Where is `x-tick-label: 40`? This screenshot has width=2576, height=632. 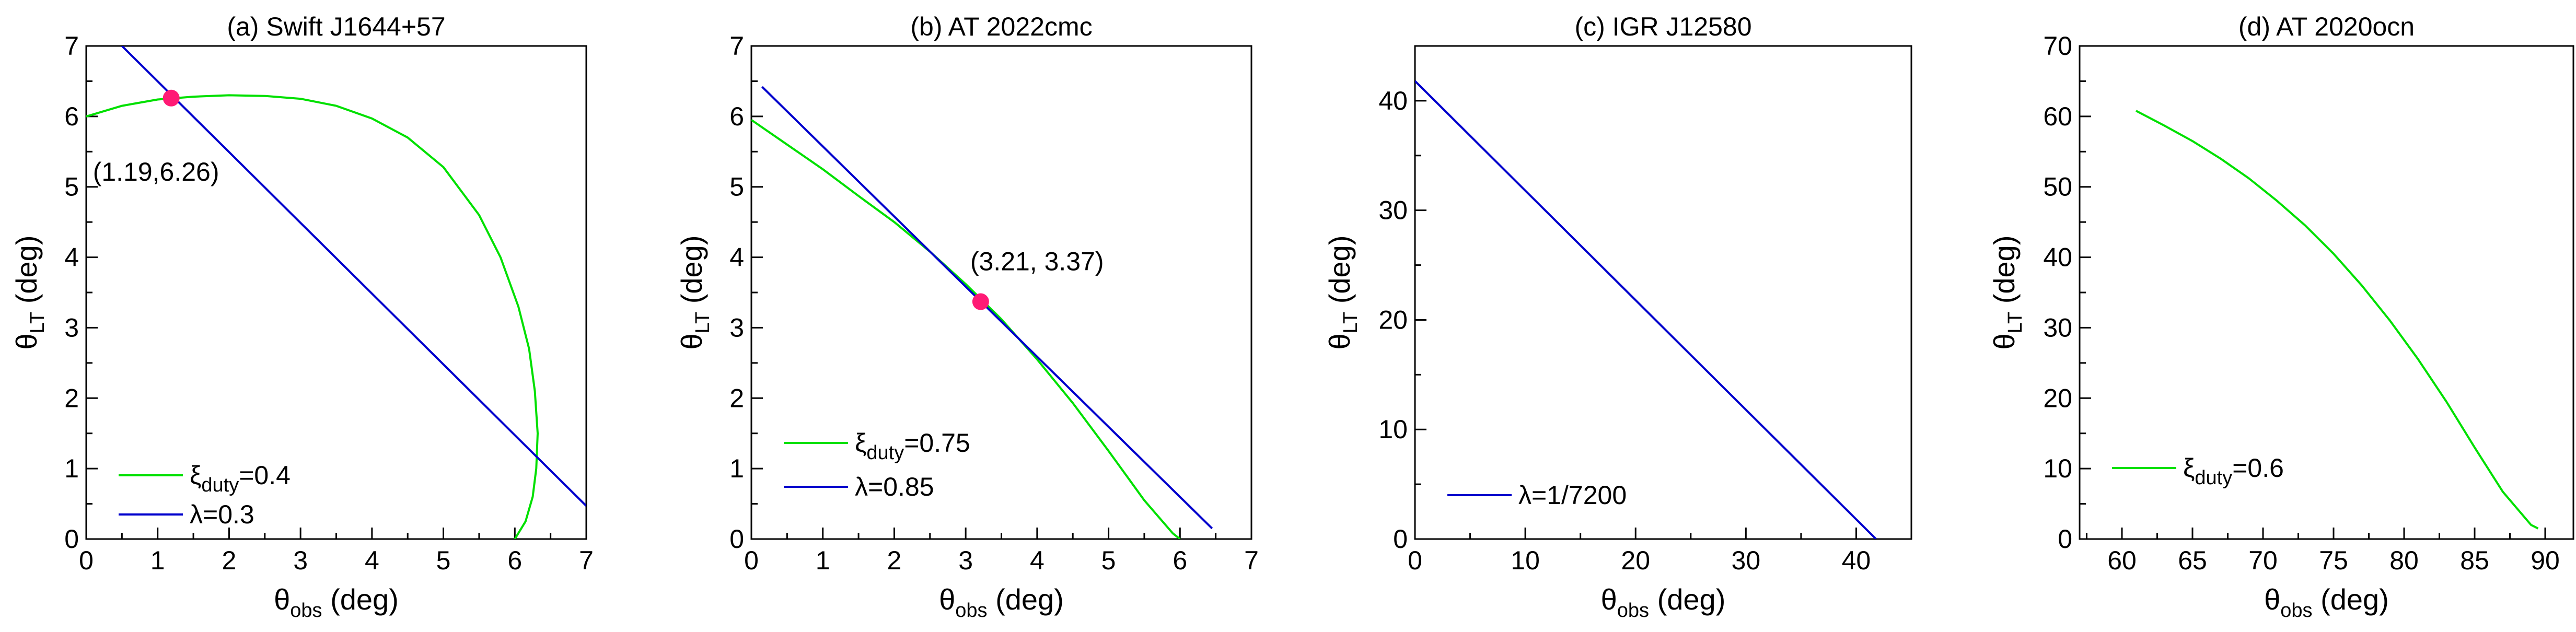 x-tick-label: 40 is located at coordinates (1856, 560).